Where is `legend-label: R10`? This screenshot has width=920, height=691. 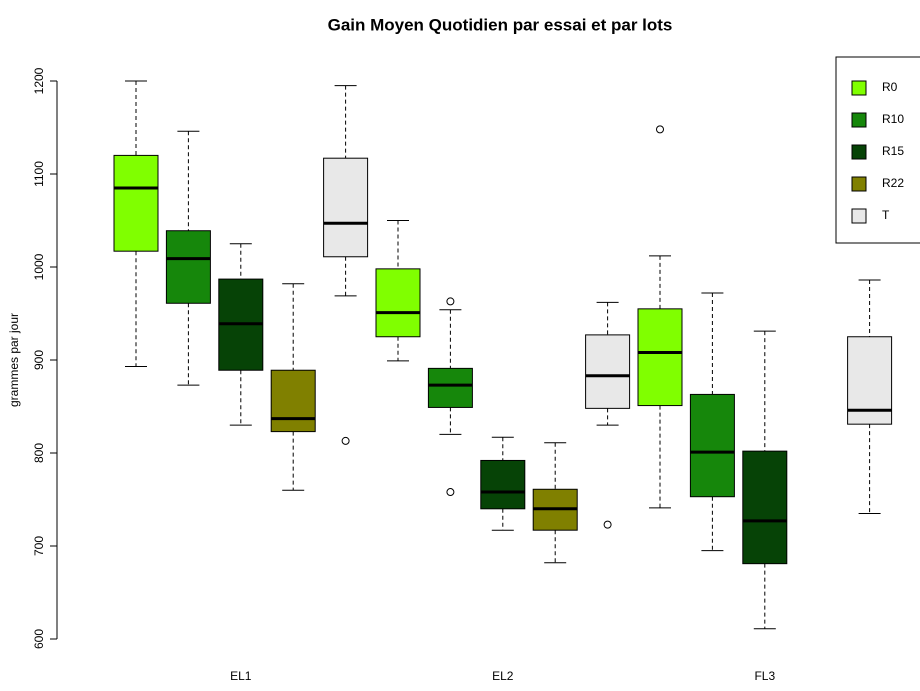
legend-label: R10 is located at coordinates (893, 119).